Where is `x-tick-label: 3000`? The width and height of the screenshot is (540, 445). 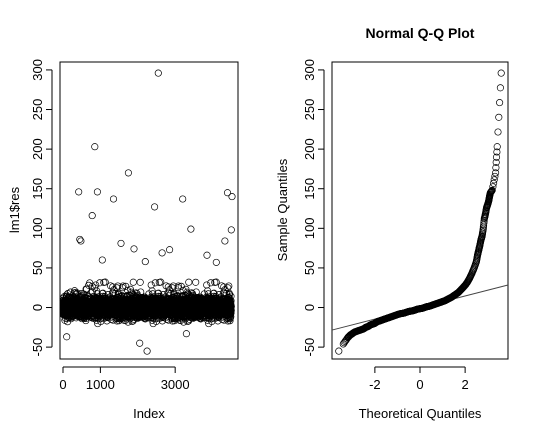 x-tick-label: 3000 is located at coordinates (175, 384).